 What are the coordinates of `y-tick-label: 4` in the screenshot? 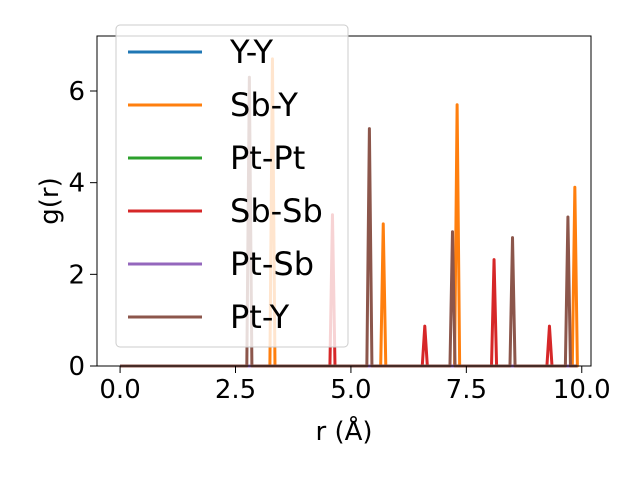 It's located at (76, 184).